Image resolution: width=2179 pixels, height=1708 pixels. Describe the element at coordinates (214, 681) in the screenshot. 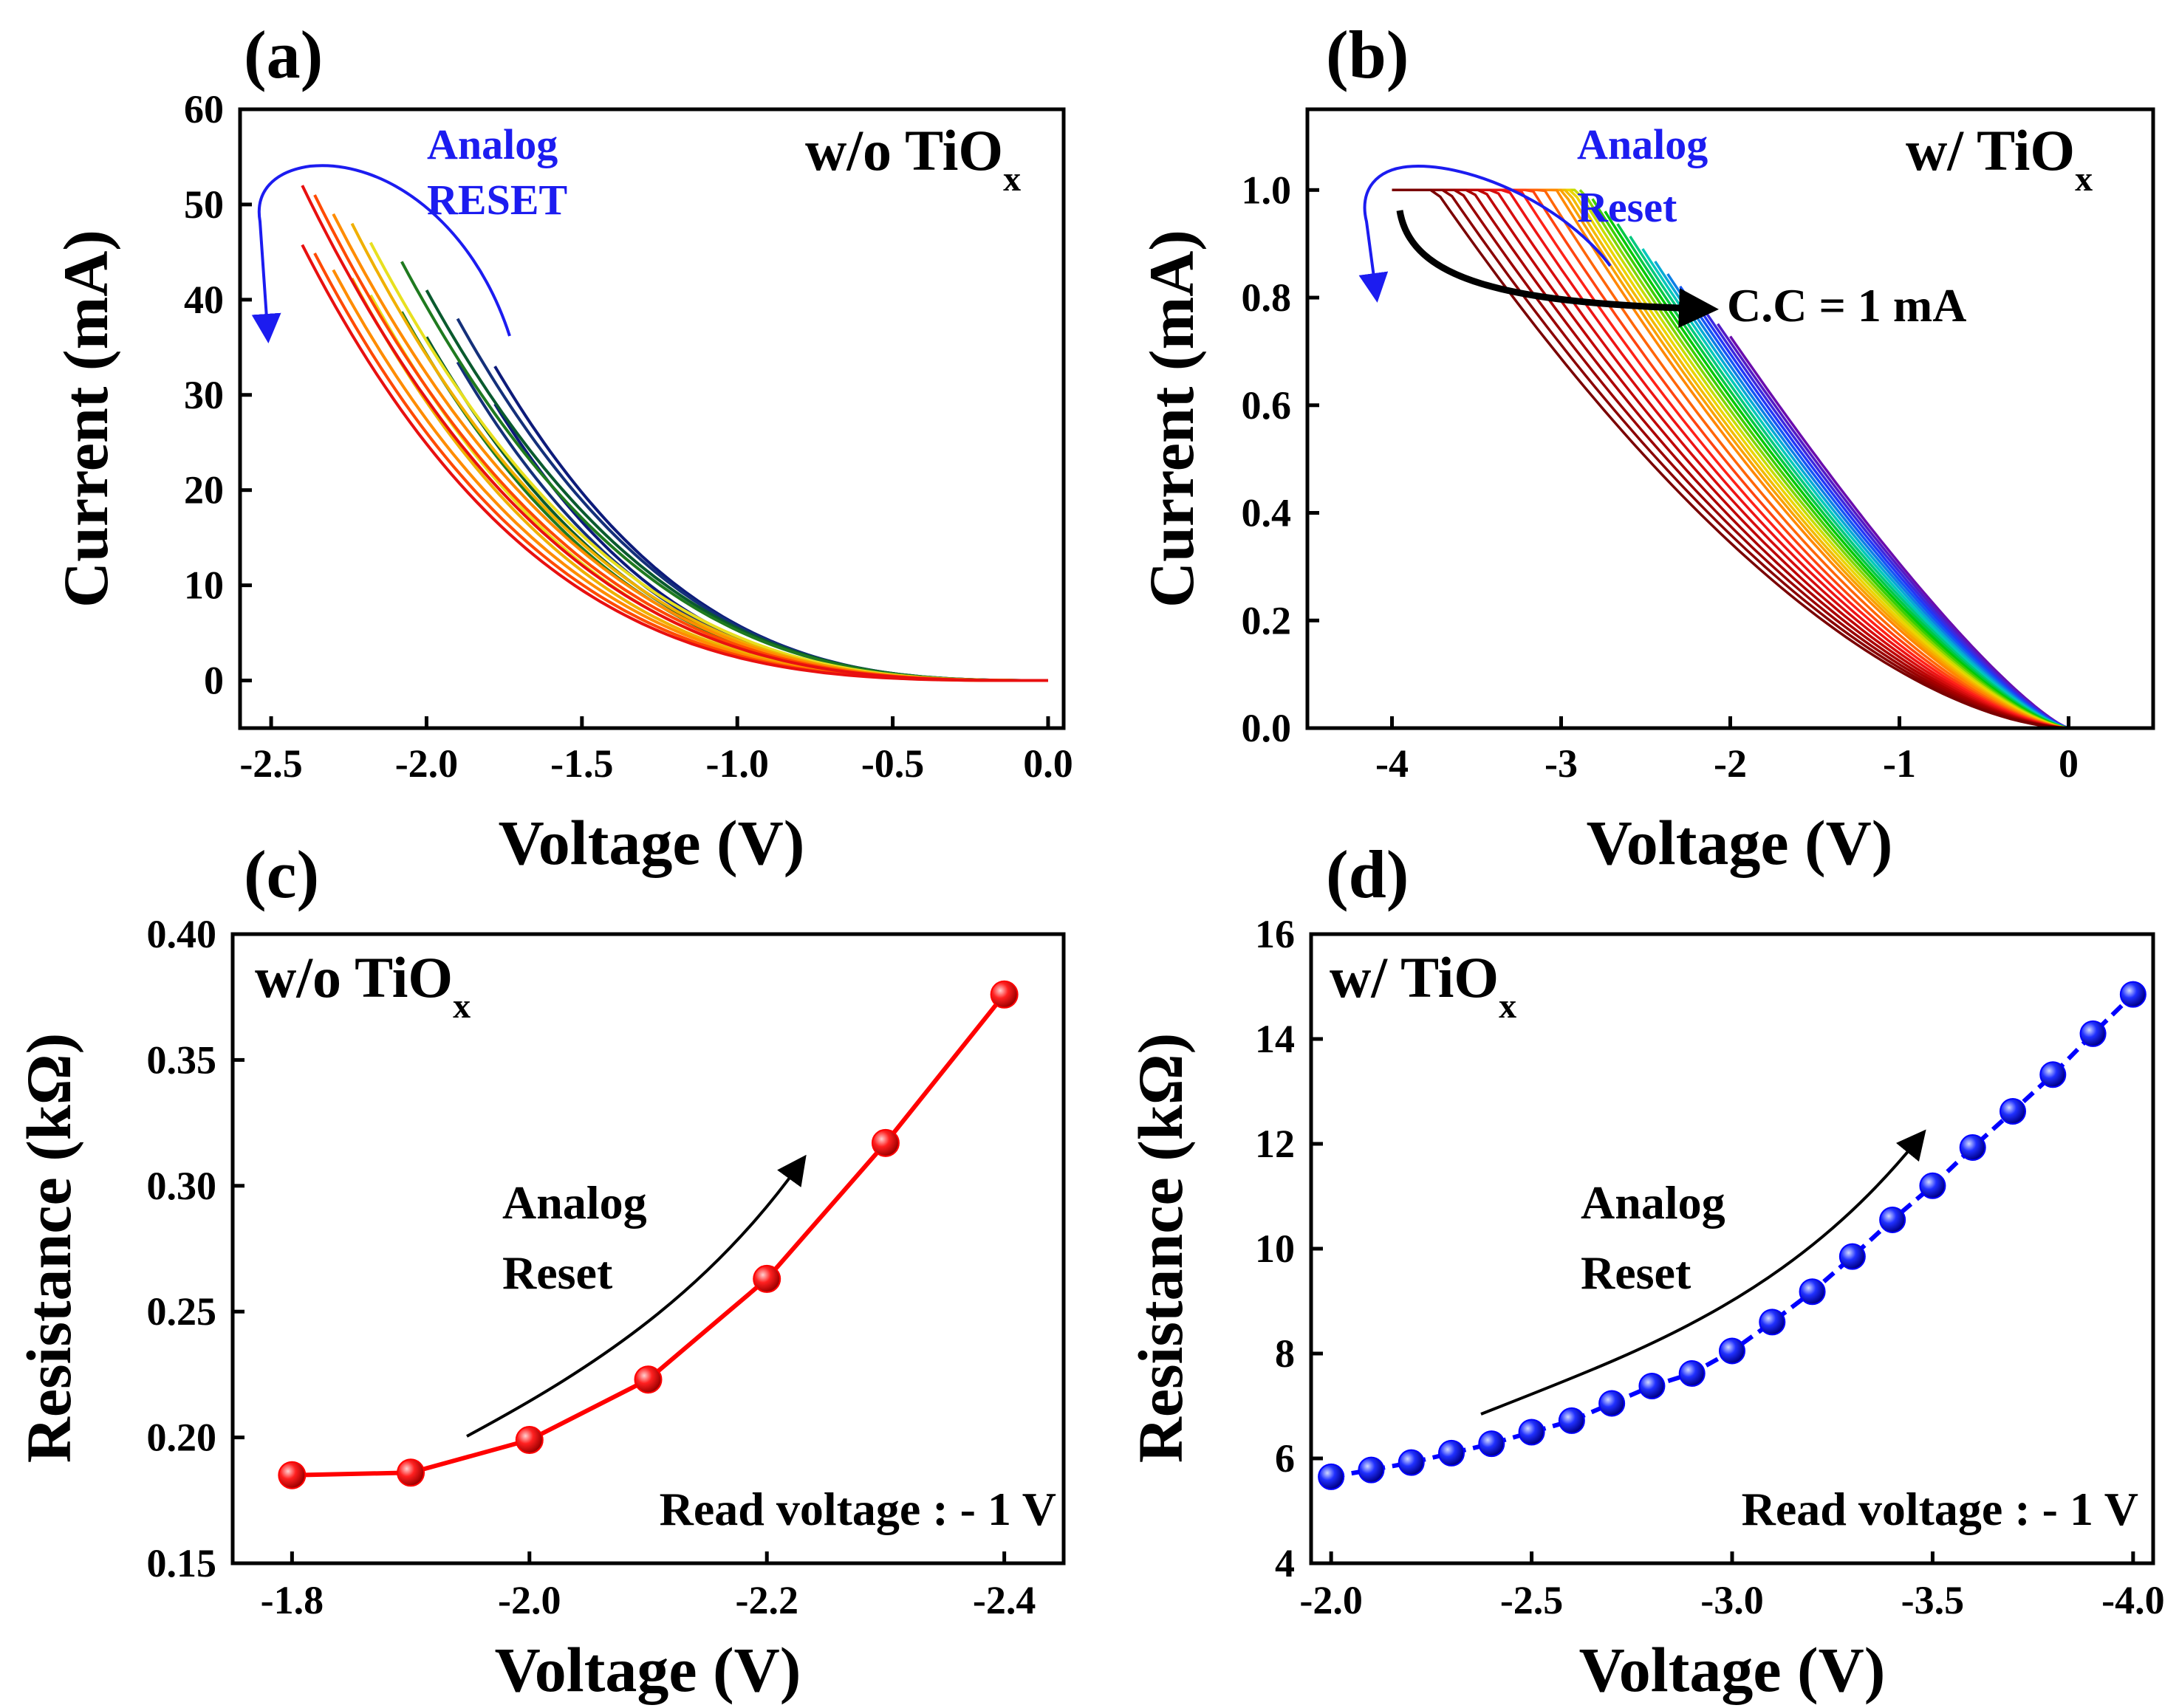

I see `panel-a-y-tick-label: 0` at that location.